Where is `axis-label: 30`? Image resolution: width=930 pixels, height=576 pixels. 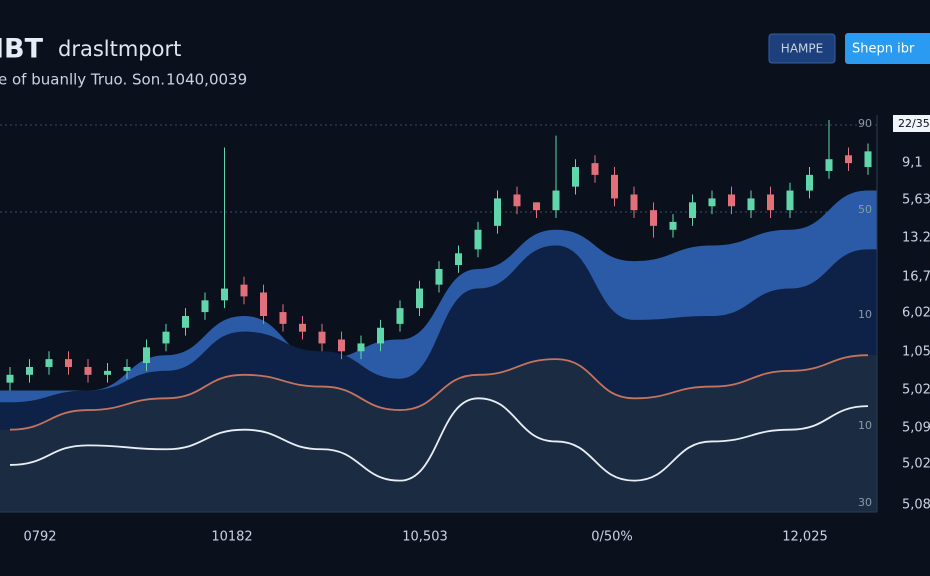 axis-label: 30 is located at coordinates (865, 502).